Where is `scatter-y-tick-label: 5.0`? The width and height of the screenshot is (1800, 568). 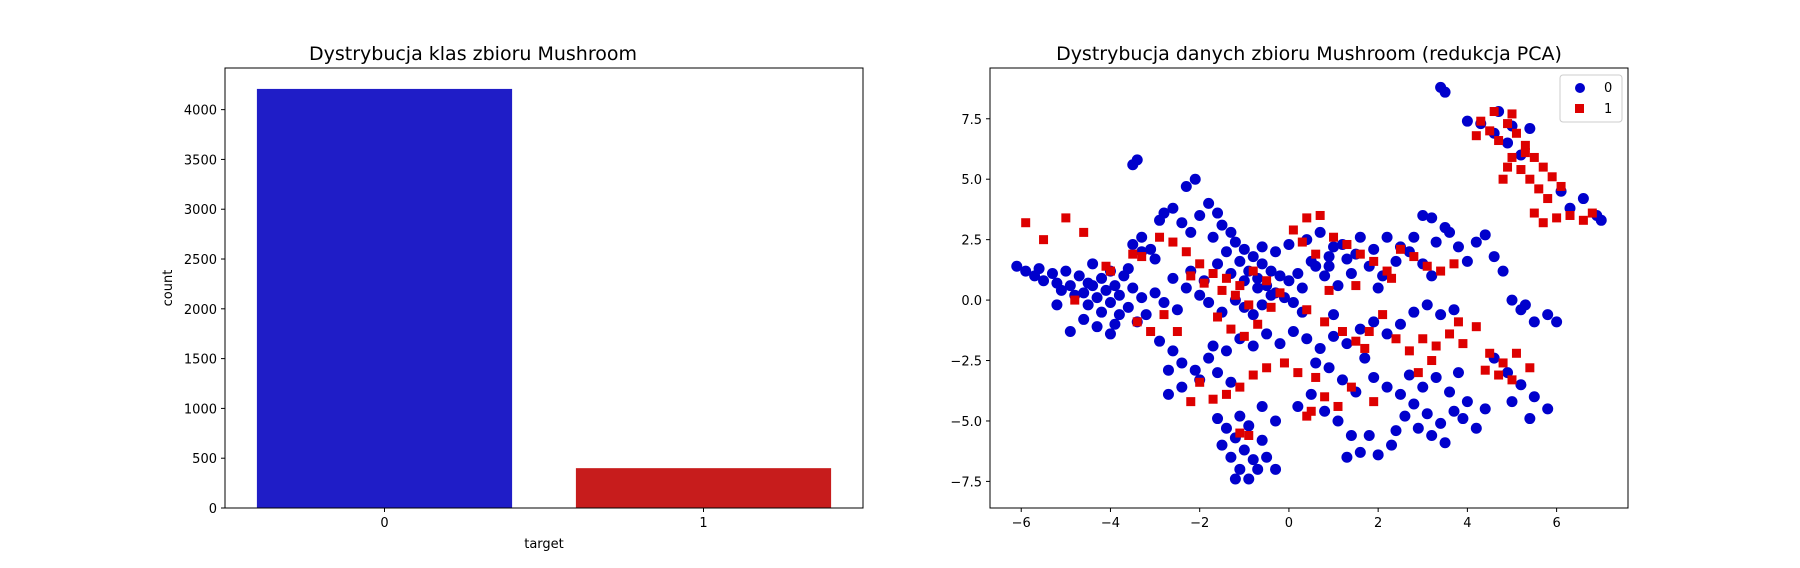
scatter-y-tick-label: 5.0 is located at coordinates (971, 180).